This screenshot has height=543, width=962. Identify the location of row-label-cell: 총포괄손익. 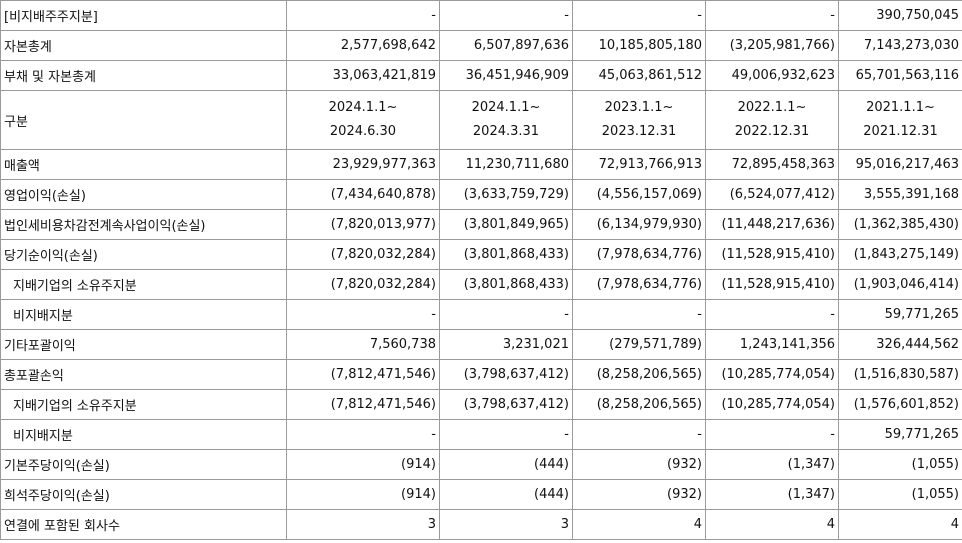
(143, 374).